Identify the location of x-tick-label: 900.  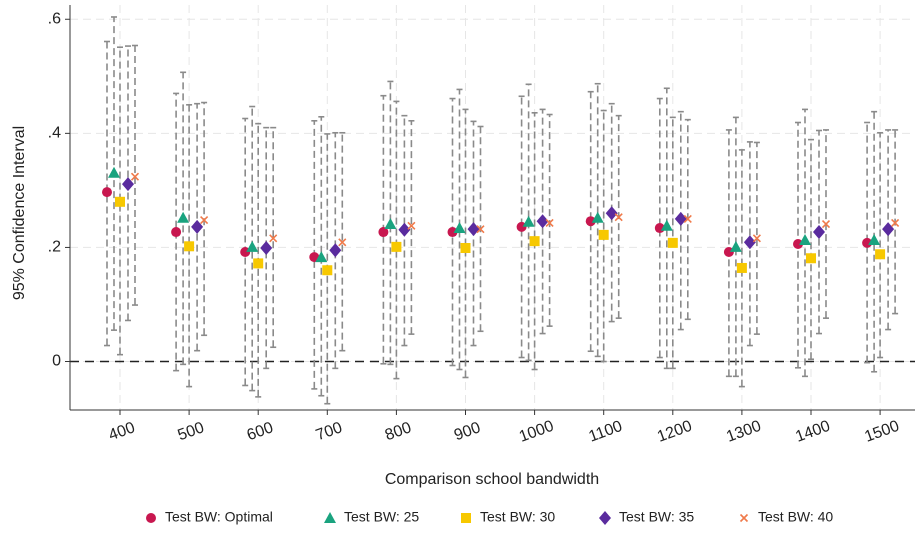
(467, 431).